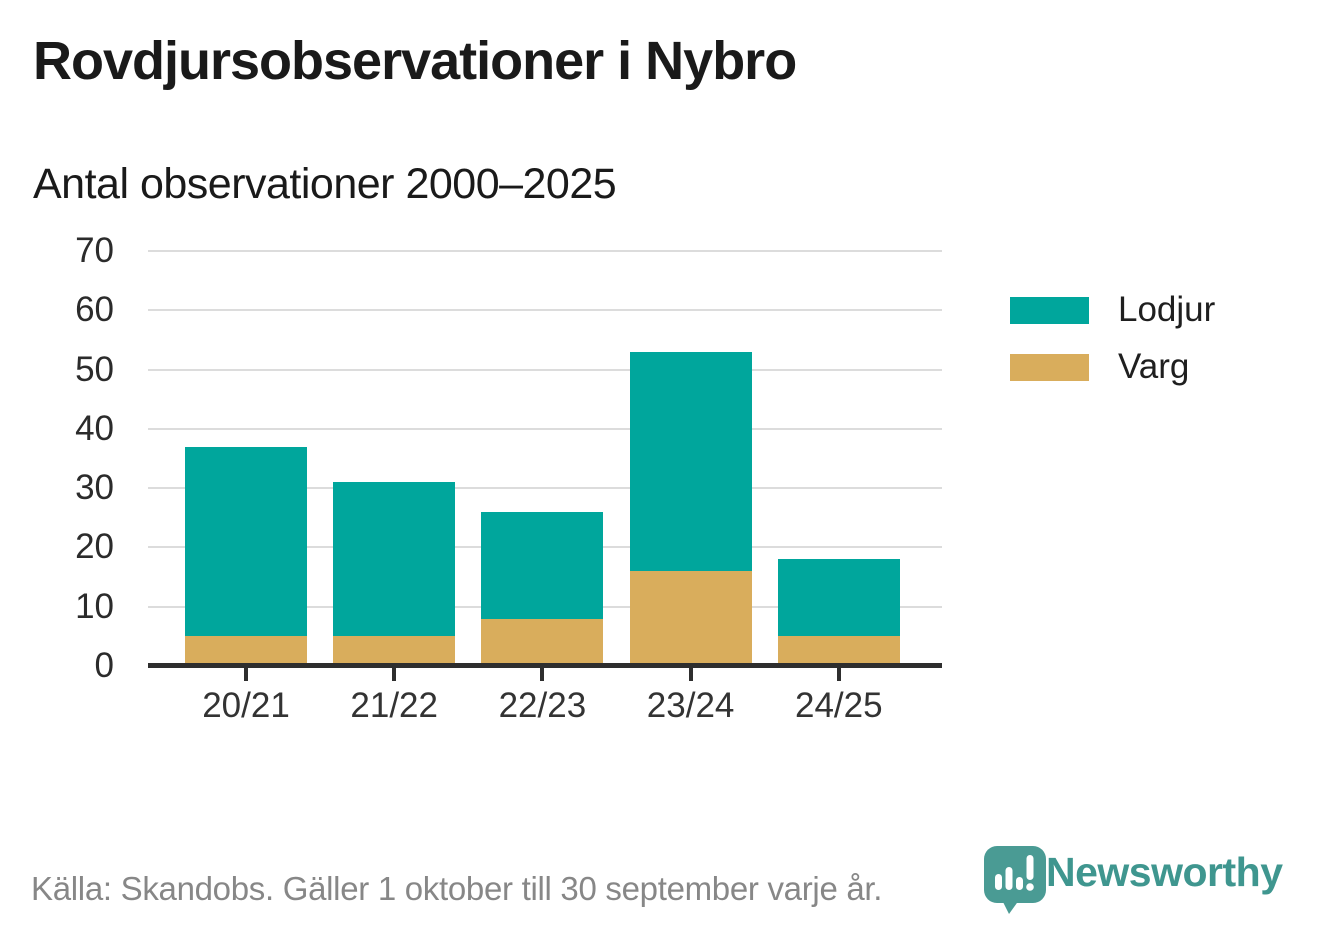 This screenshot has height=939, width=1322. I want to click on y-axis-tick-label: 0, so click(104, 665).